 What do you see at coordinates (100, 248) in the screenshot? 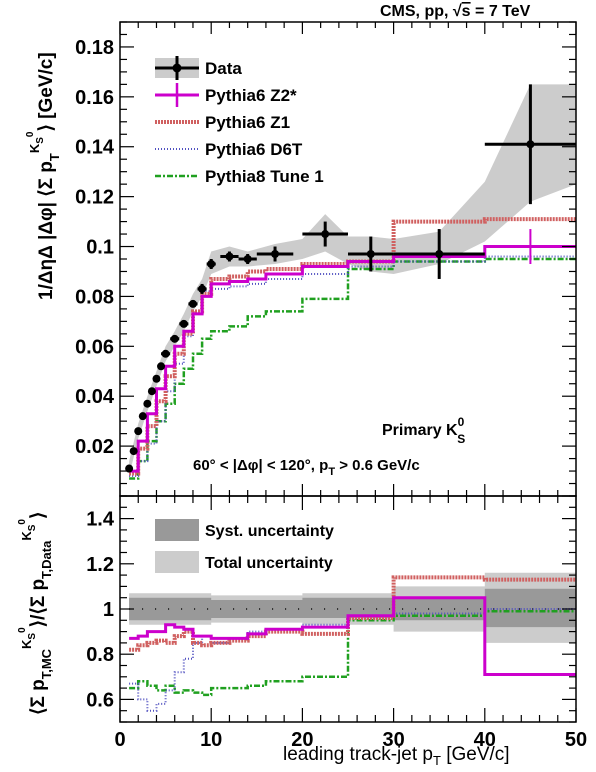
I see `y-tick-label: 0.1` at bounding box center [100, 248].